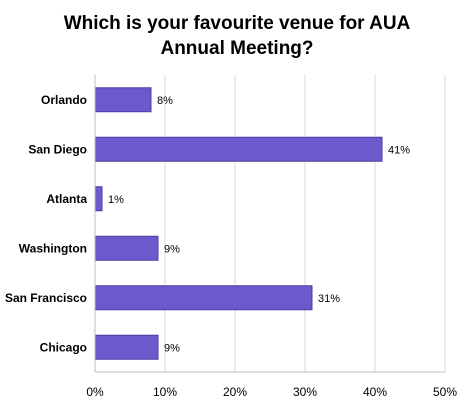  Describe the element at coordinates (236, 48) in the screenshot. I see `chart-title-line-2: Annual Meeting?` at that location.